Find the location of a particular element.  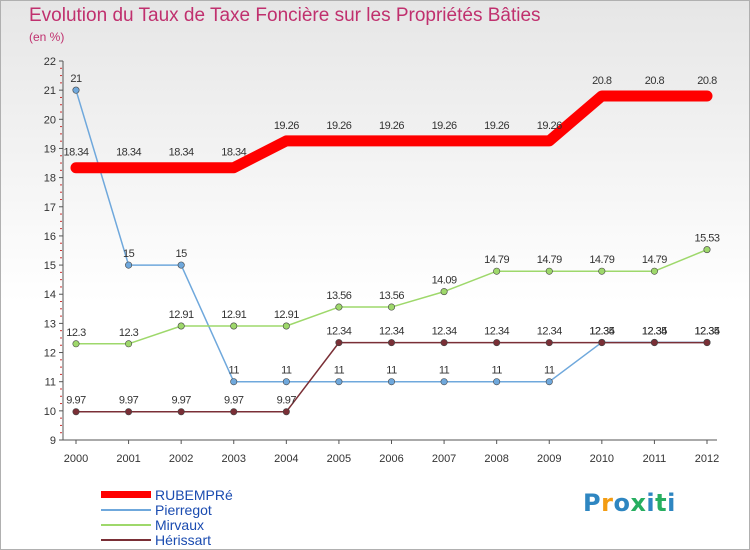

y-tick-label: 17 is located at coordinates (50, 208).